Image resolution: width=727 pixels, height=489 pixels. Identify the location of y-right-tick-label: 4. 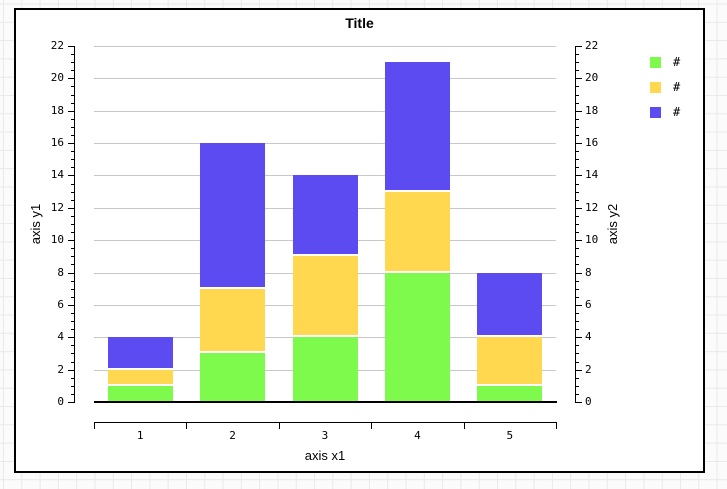
(588, 337).